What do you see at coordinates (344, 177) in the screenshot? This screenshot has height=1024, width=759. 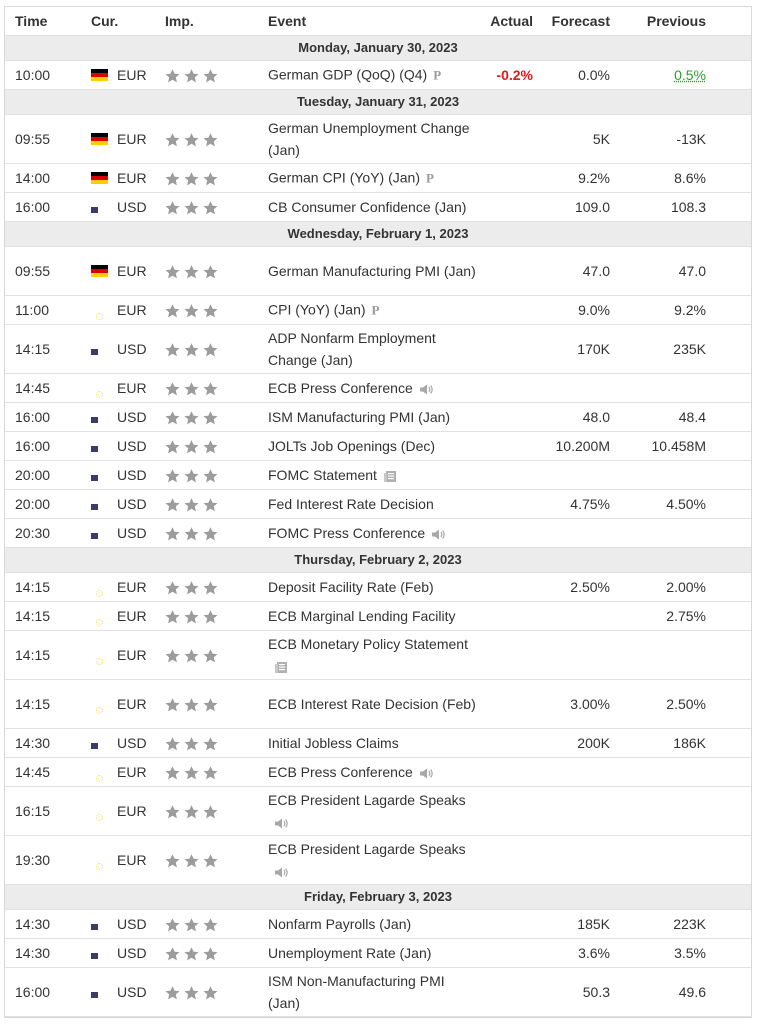 I see `event-link: German CPI (YoY) (Jan)` at bounding box center [344, 177].